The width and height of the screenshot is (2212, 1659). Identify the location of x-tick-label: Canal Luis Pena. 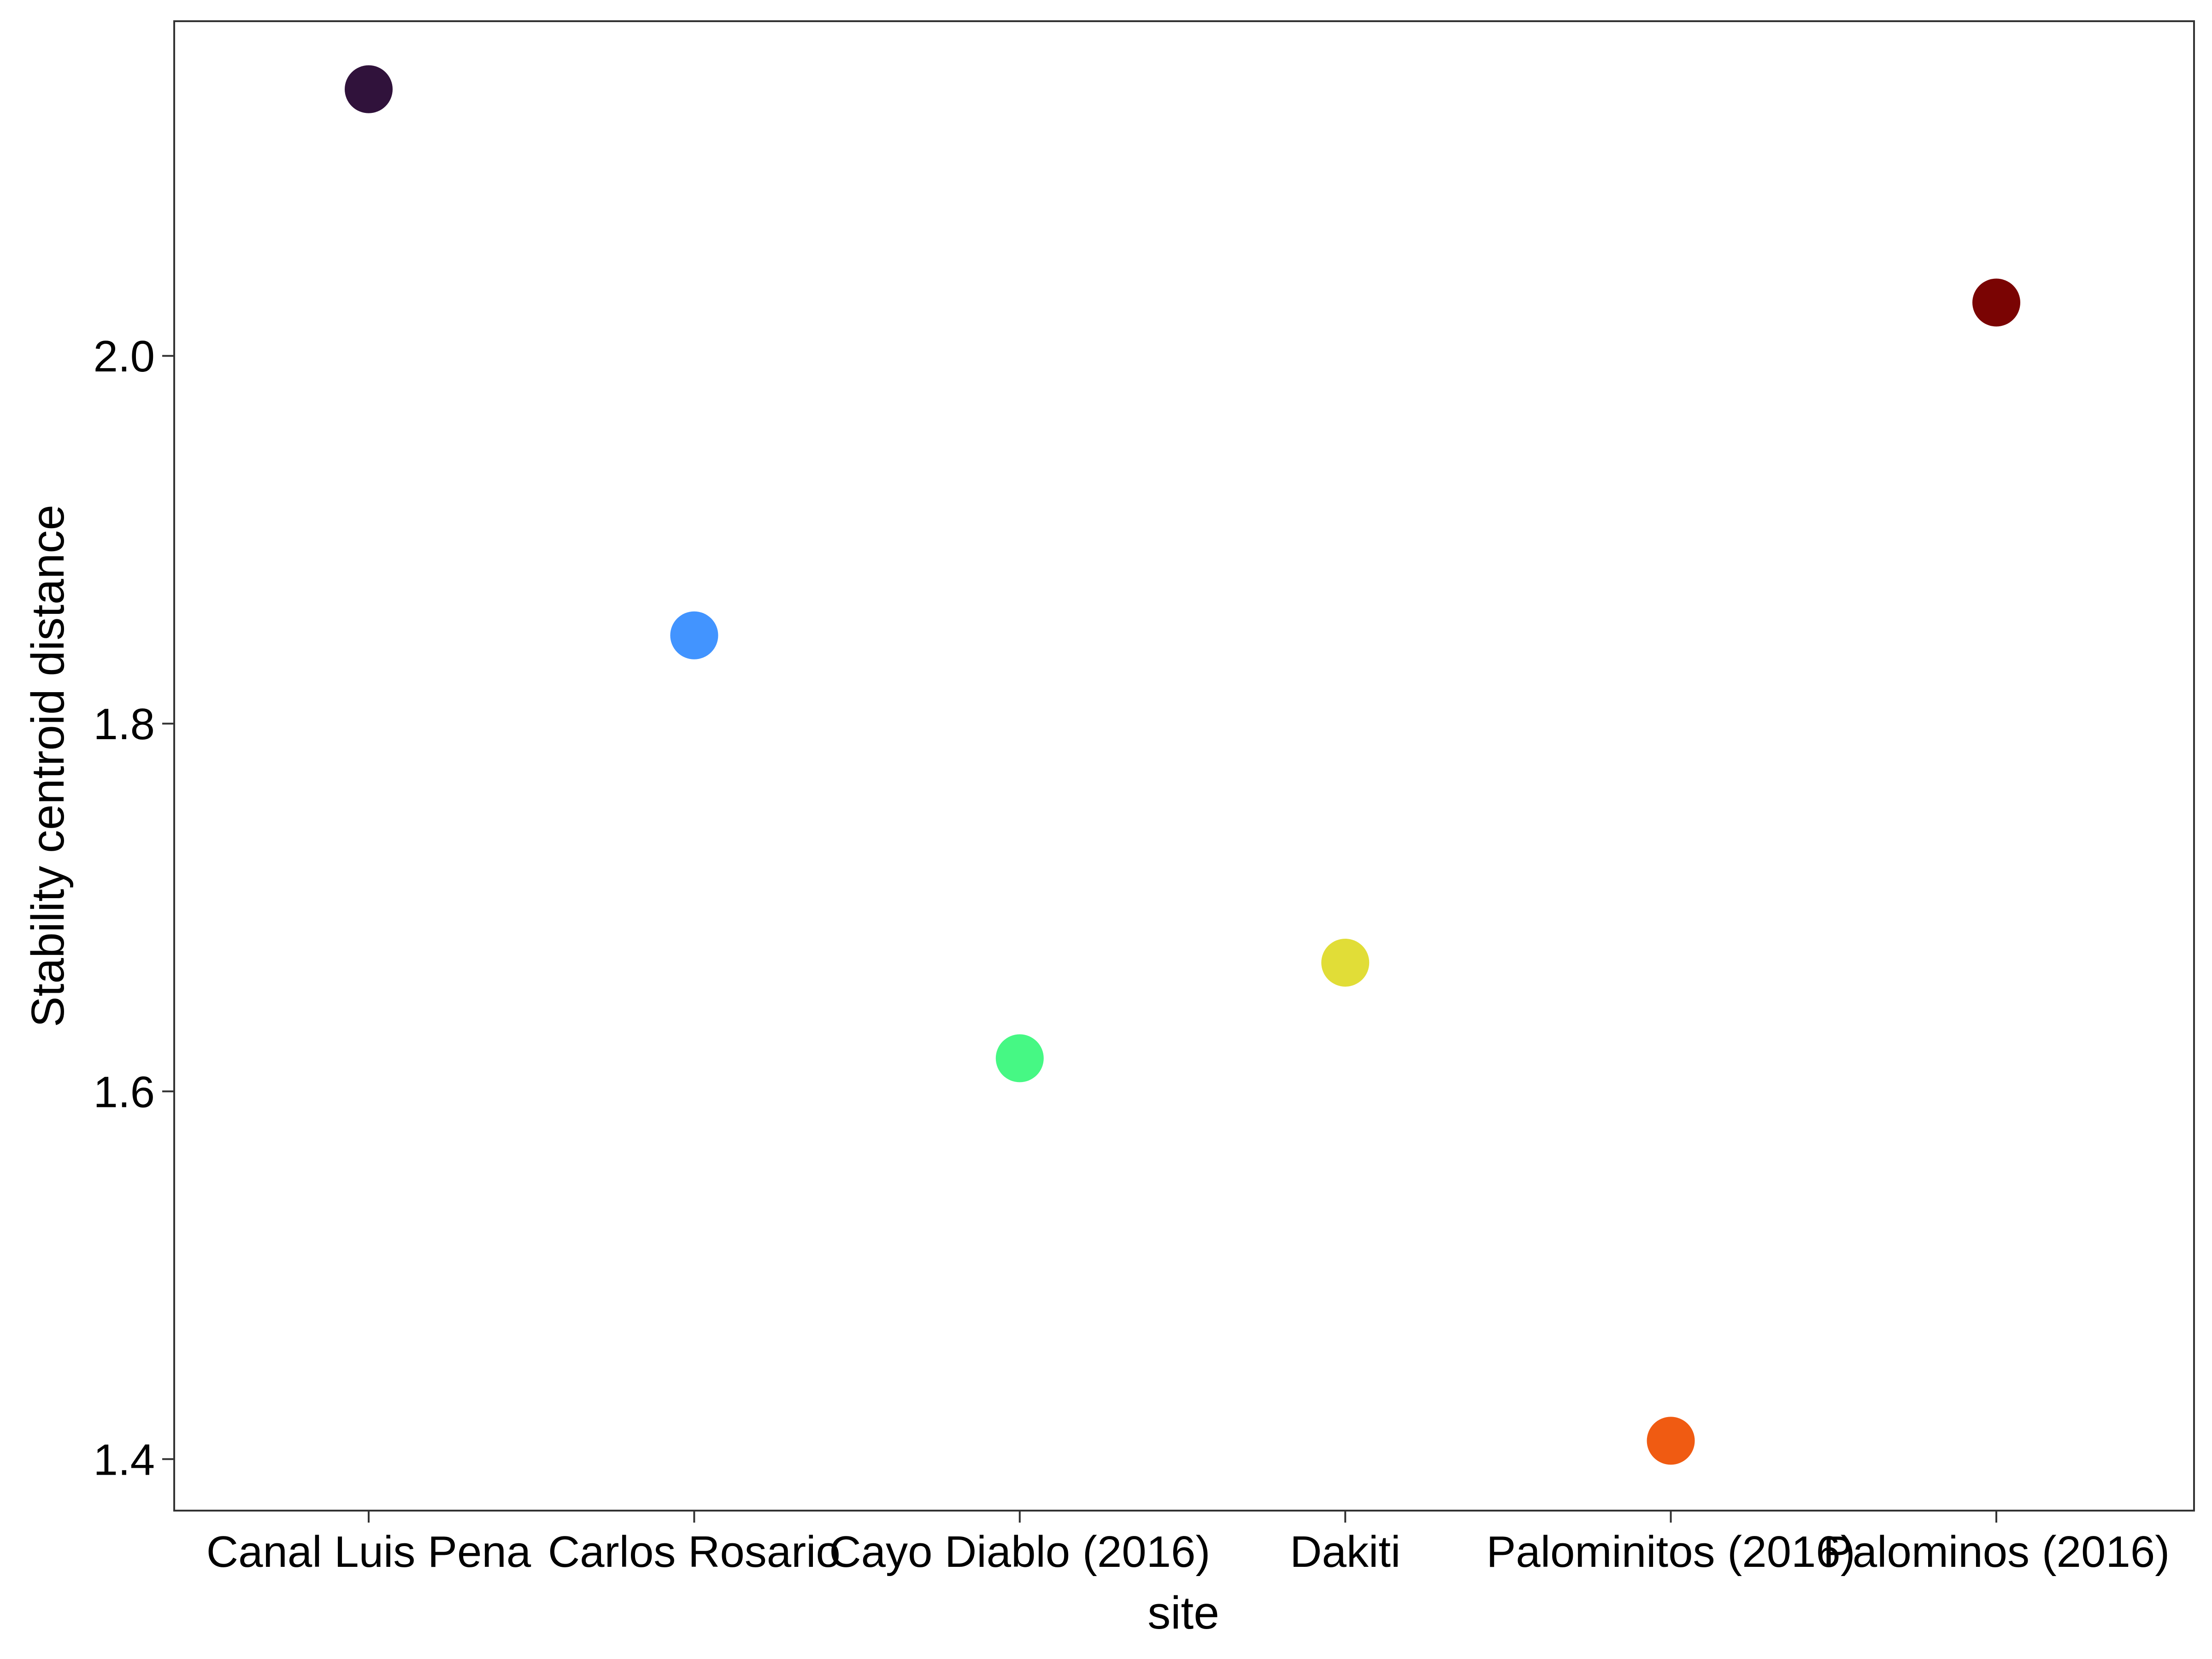
(368, 1552).